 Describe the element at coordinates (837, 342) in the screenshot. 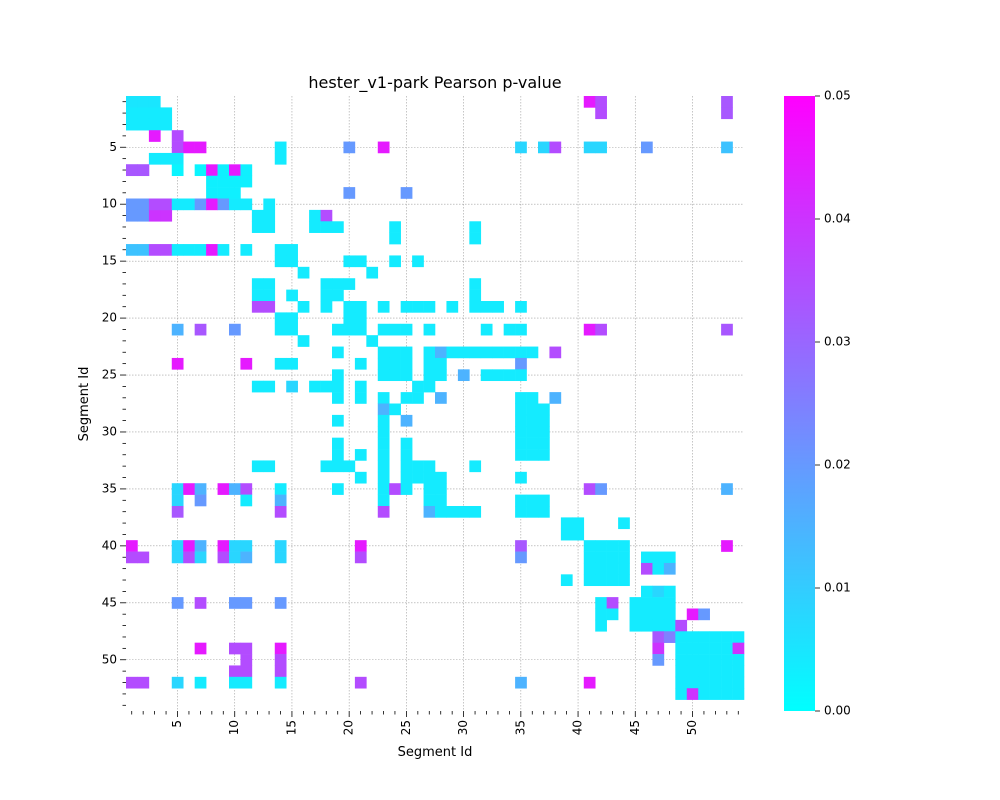

I see `colorbar-tick-label: 0.03` at that location.